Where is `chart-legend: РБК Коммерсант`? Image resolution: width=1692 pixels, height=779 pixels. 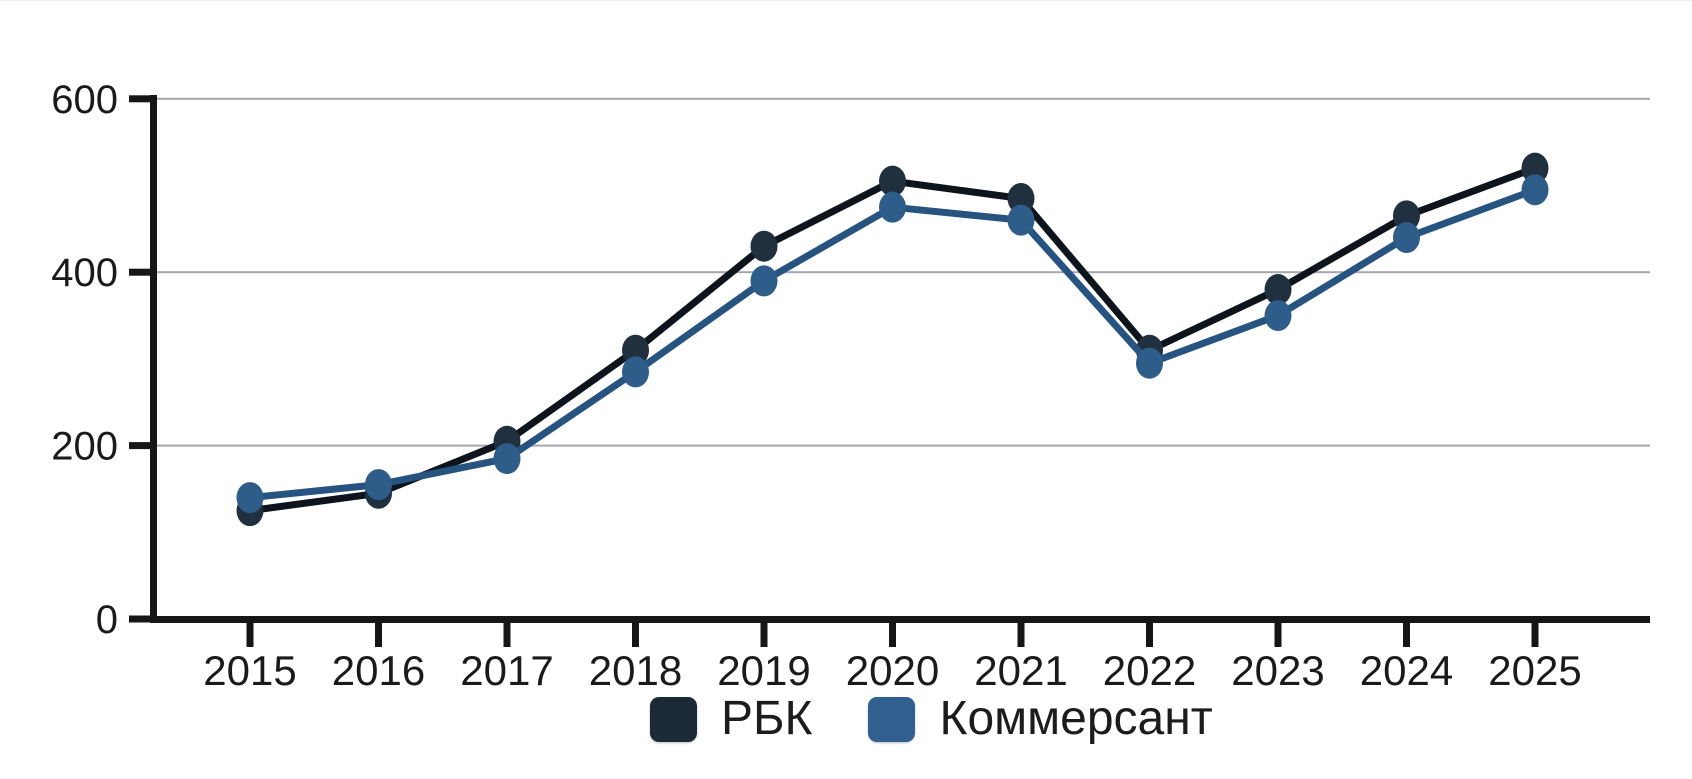 chart-legend: РБК Коммерсант is located at coordinates (931, 719).